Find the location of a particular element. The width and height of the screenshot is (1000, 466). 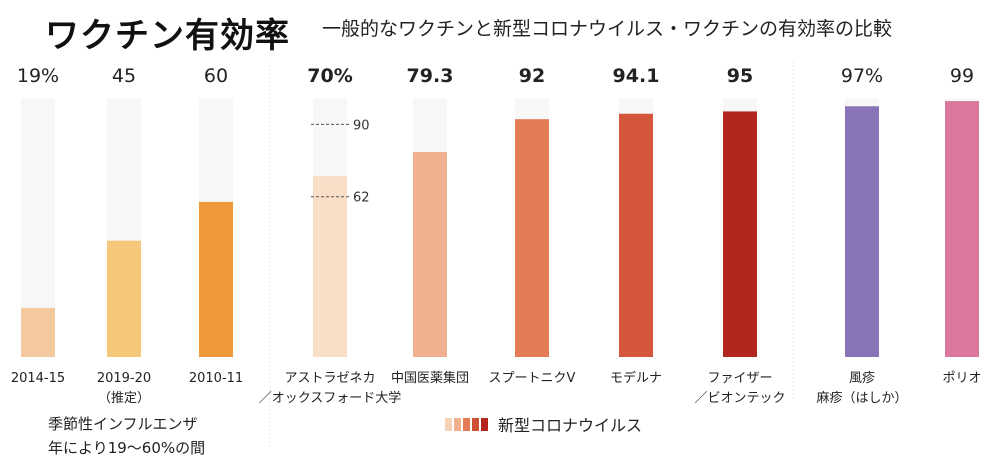

legend-label: 新型コロナウイルス is located at coordinates (570, 425).